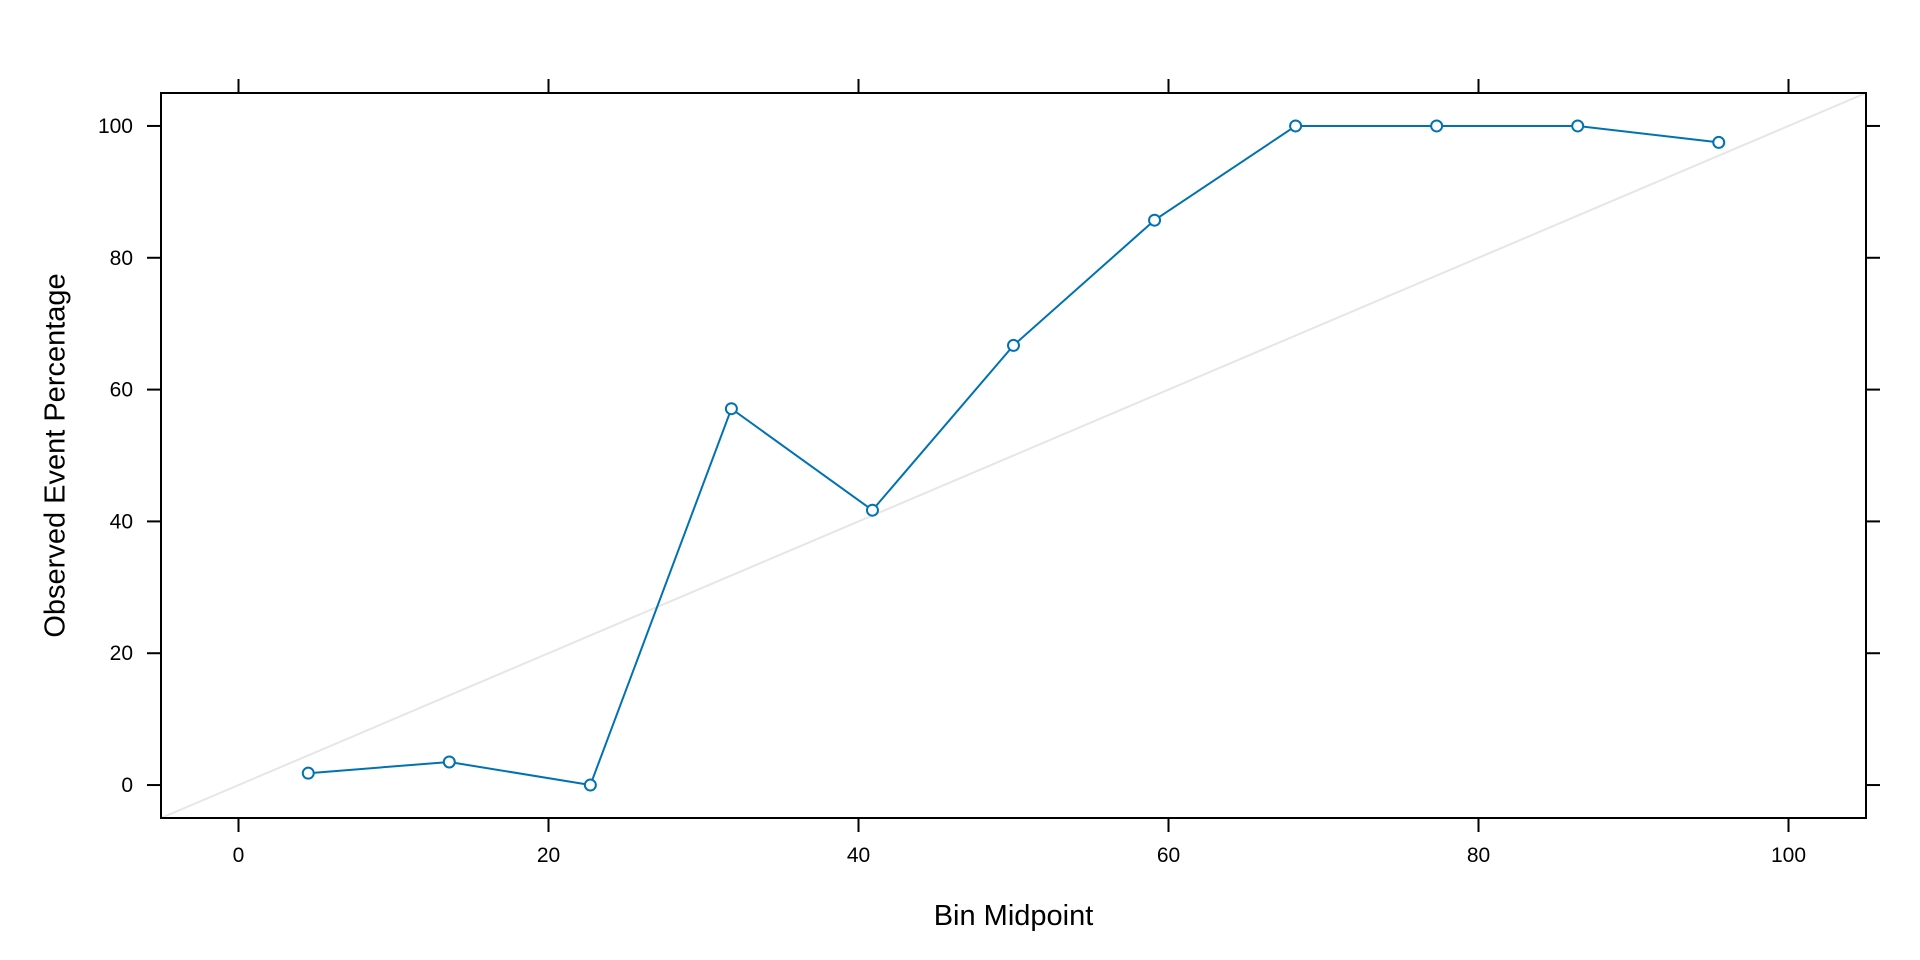 Image resolution: width=1920 pixels, height=960 pixels. What do you see at coordinates (127, 785) in the screenshot?
I see `y-tick-label: 0` at bounding box center [127, 785].